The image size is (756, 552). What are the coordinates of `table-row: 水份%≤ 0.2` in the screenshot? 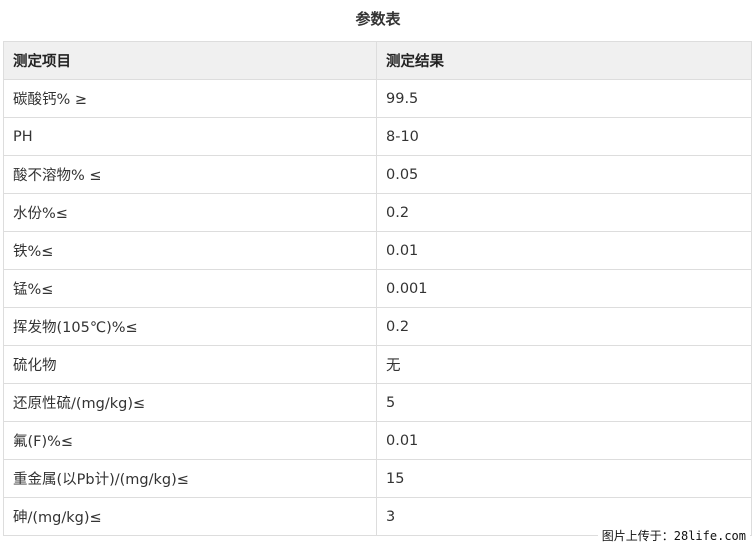 It's located at (377, 212).